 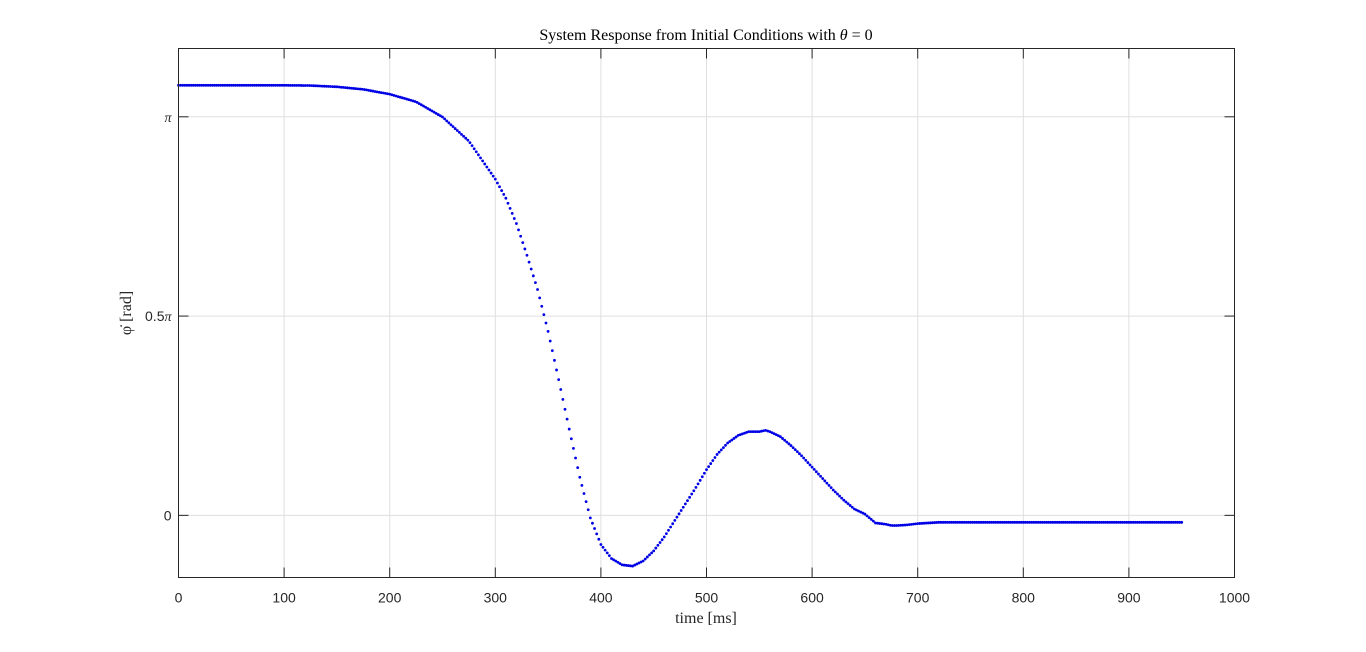 What do you see at coordinates (706, 618) in the screenshot?
I see `x-axis-label: time [ms]` at bounding box center [706, 618].